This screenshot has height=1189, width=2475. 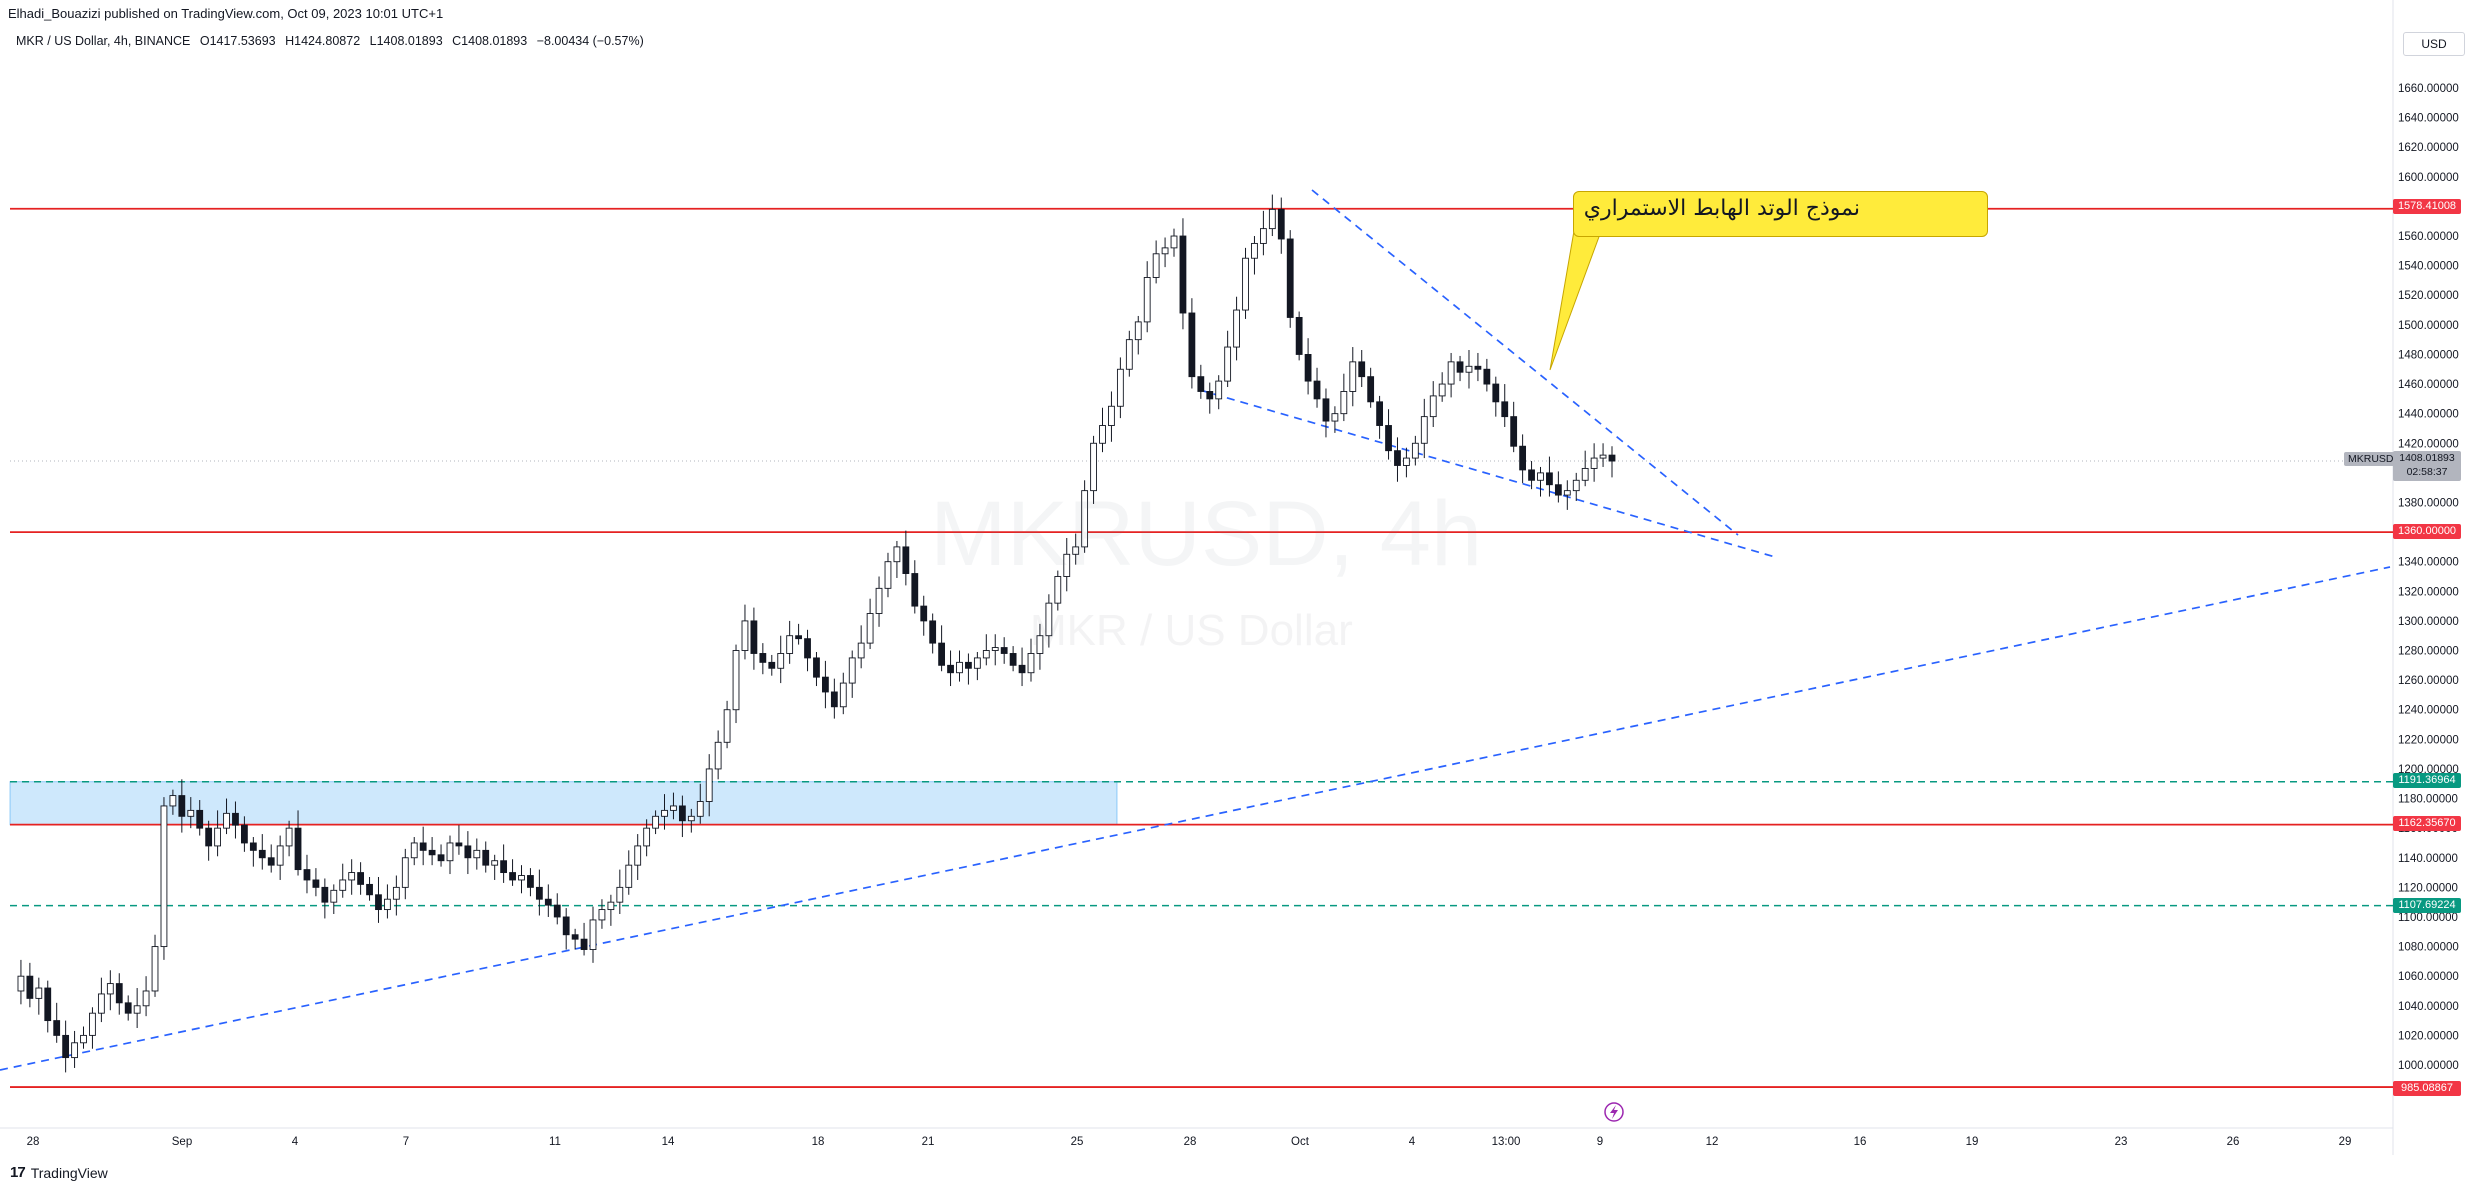 I want to click on demand-zone, so click(x=563, y=803).